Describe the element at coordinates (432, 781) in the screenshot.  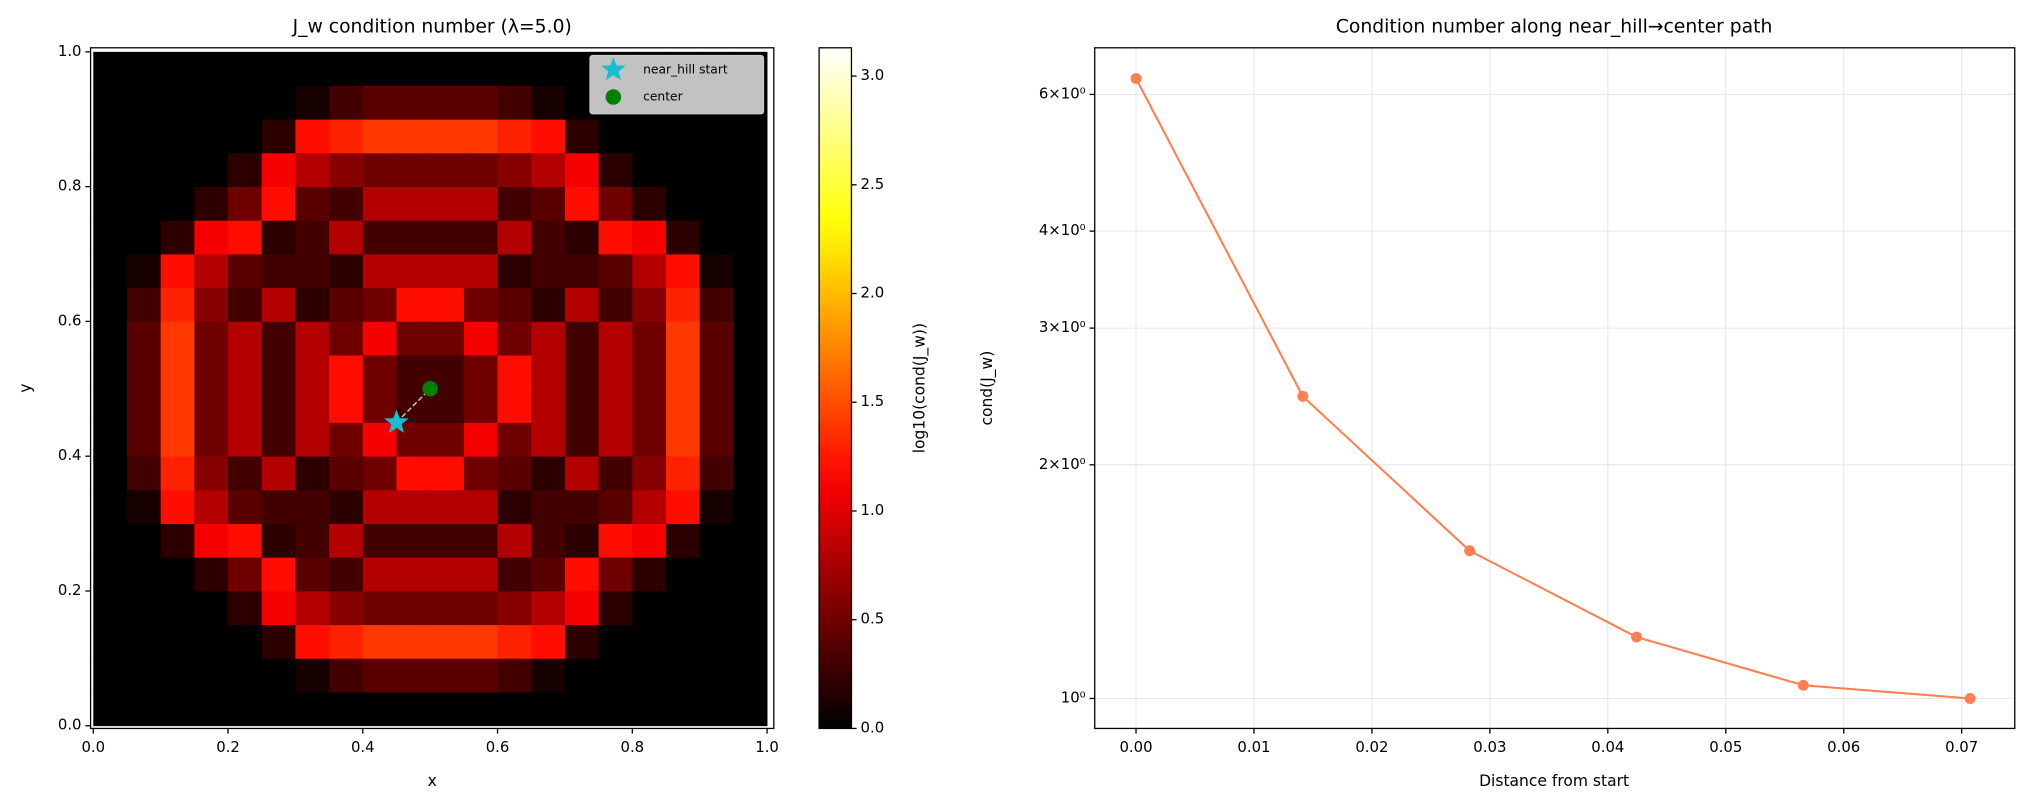
I see `x-axis-label: x` at that location.